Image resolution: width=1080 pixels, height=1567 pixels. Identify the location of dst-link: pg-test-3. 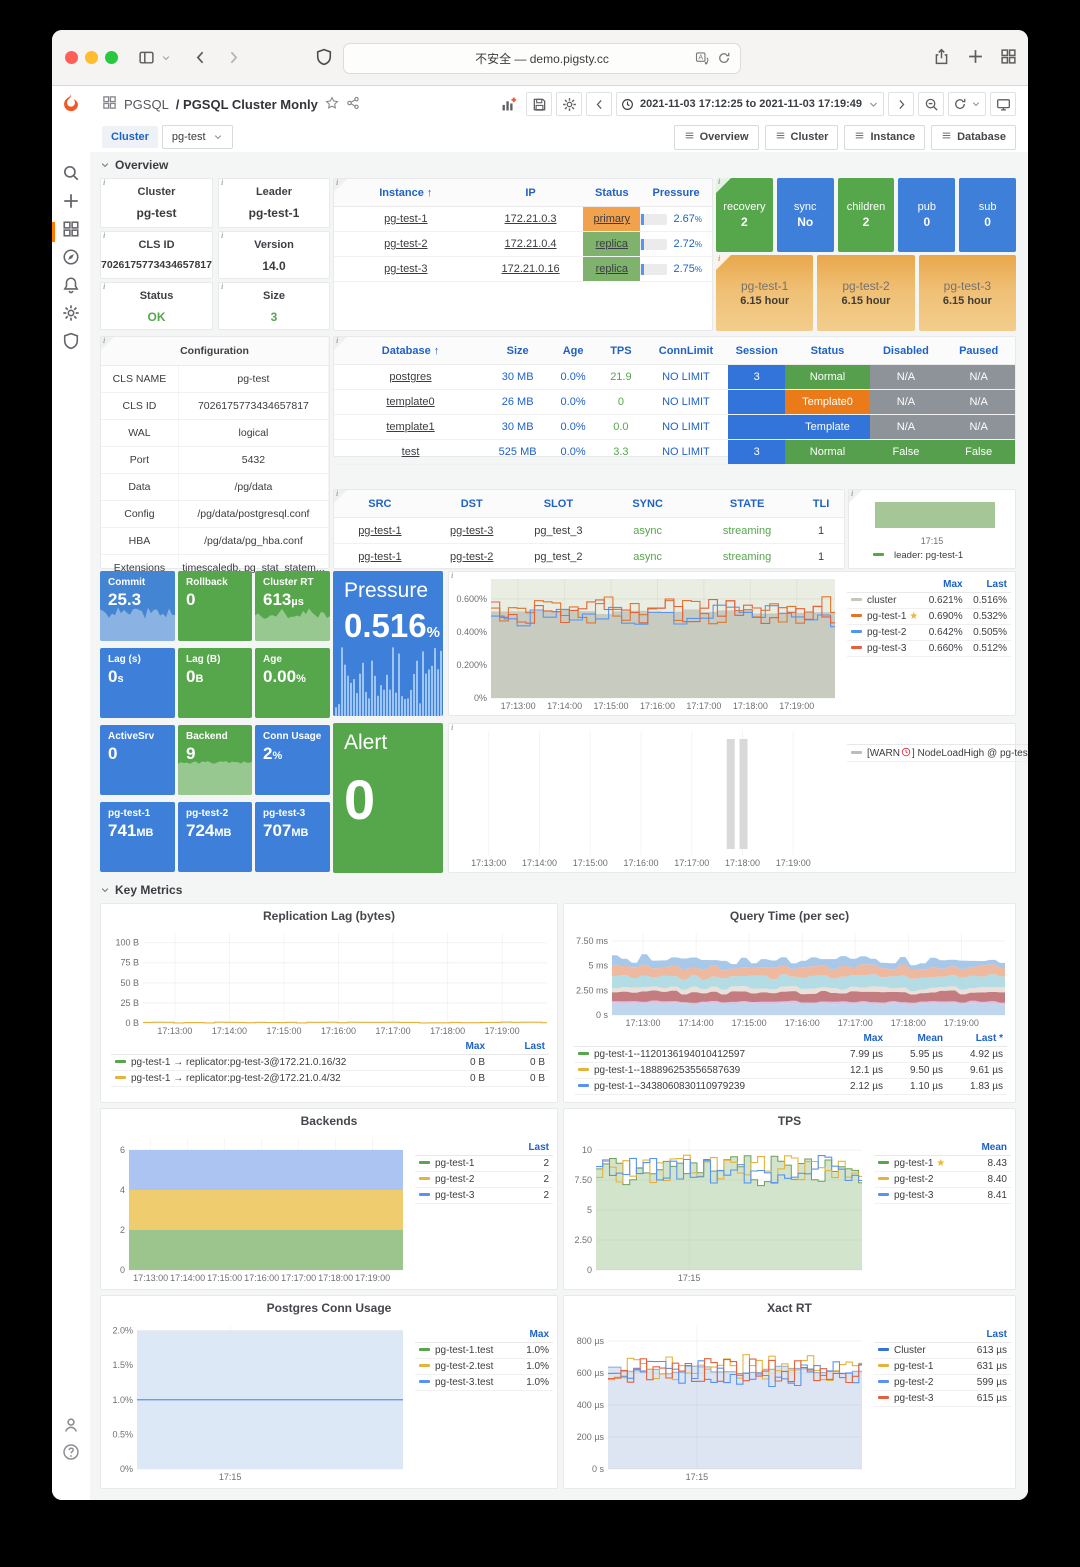
(471, 530).